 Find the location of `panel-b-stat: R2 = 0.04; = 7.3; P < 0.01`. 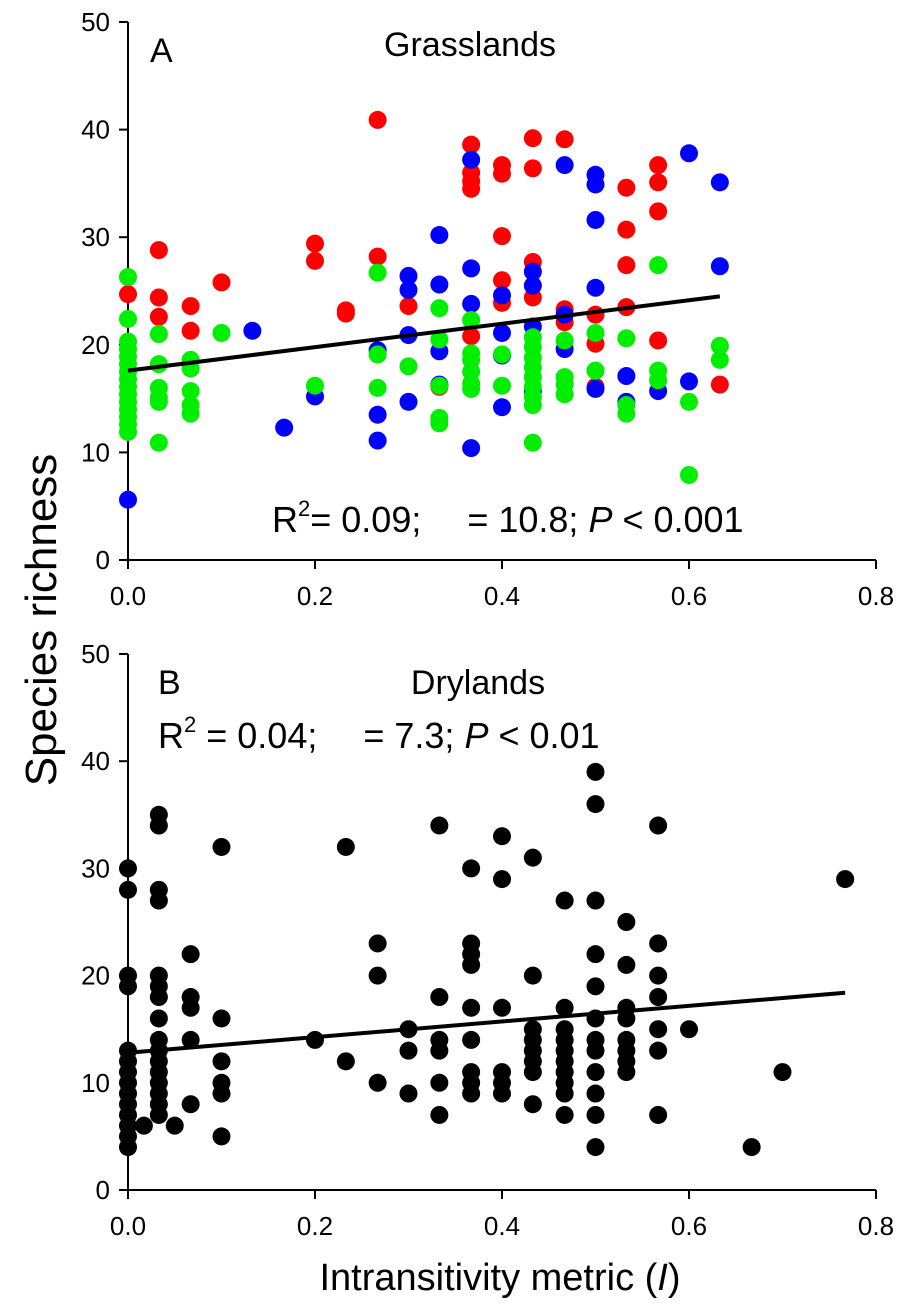

panel-b-stat: R2 = 0.04; = 7.3; P < 0.01 is located at coordinates (379, 734).